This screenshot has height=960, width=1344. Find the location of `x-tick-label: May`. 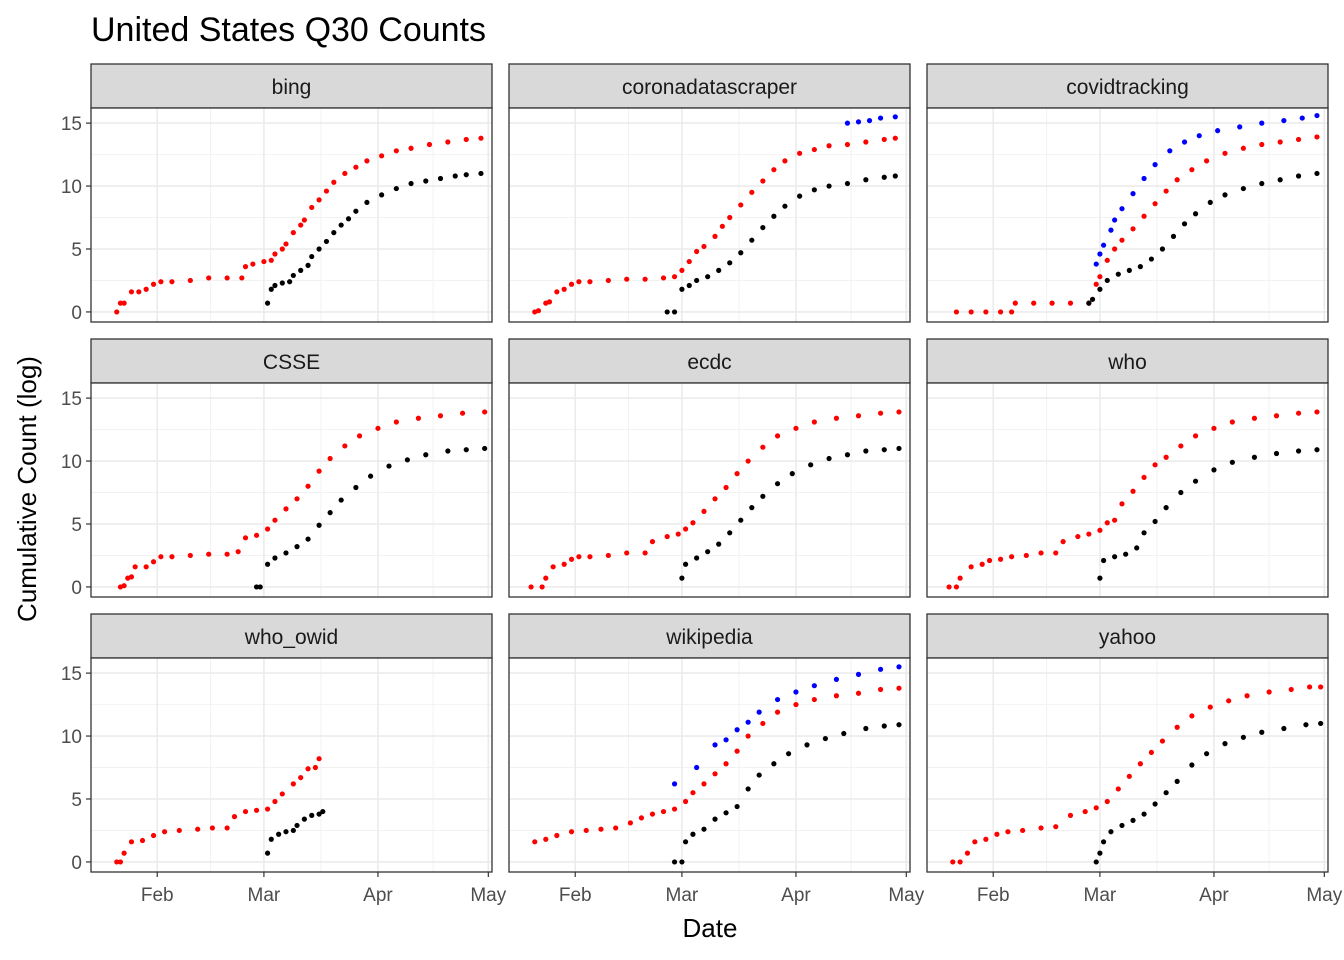

x-tick-label: May is located at coordinates (488, 895).